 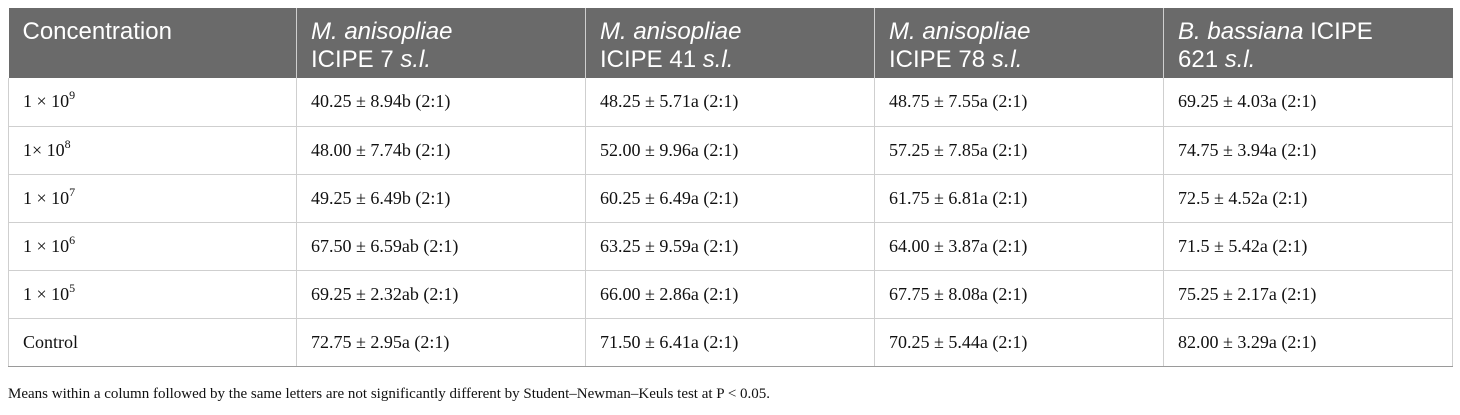 What do you see at coordinates (72, 191) in the screenshot?
I see `exponent: 7` at bounding box center [72, 191].